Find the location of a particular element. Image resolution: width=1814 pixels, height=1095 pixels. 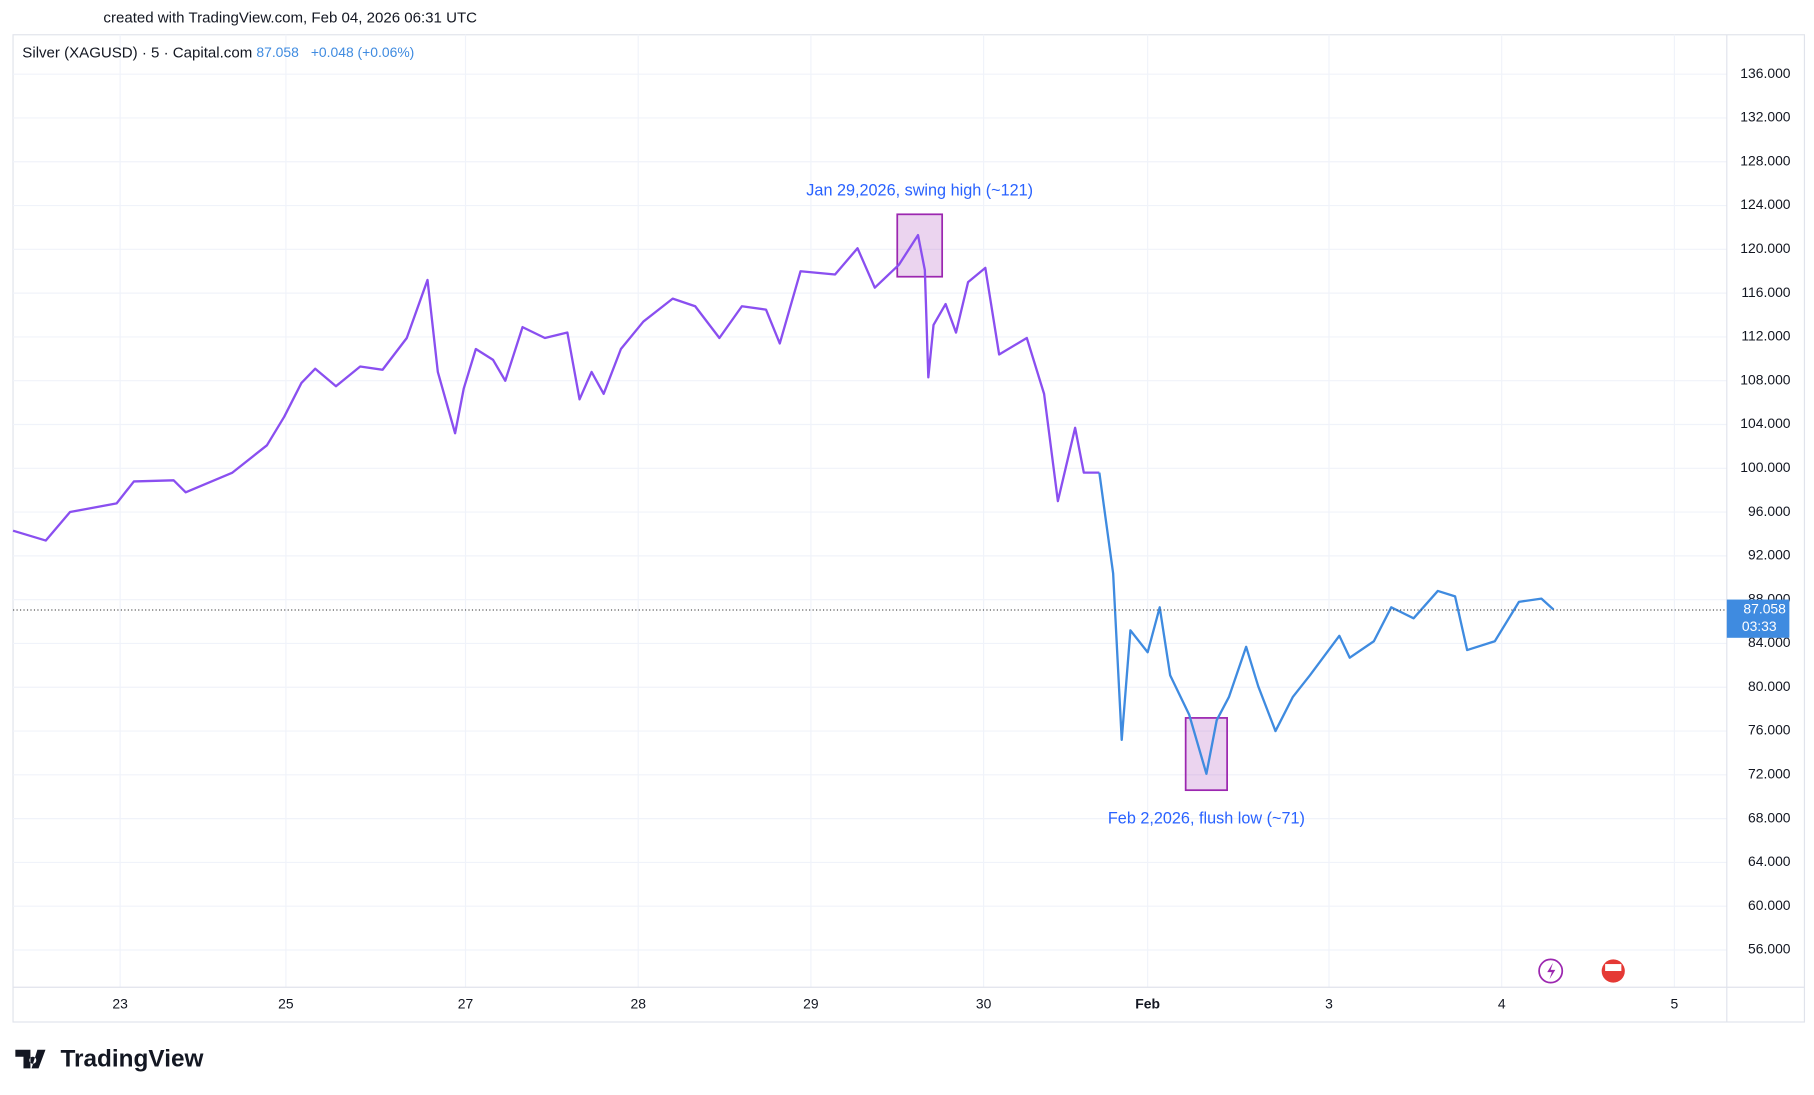

y-tick-label: 92.000 is located at coordinates (1769, 555).